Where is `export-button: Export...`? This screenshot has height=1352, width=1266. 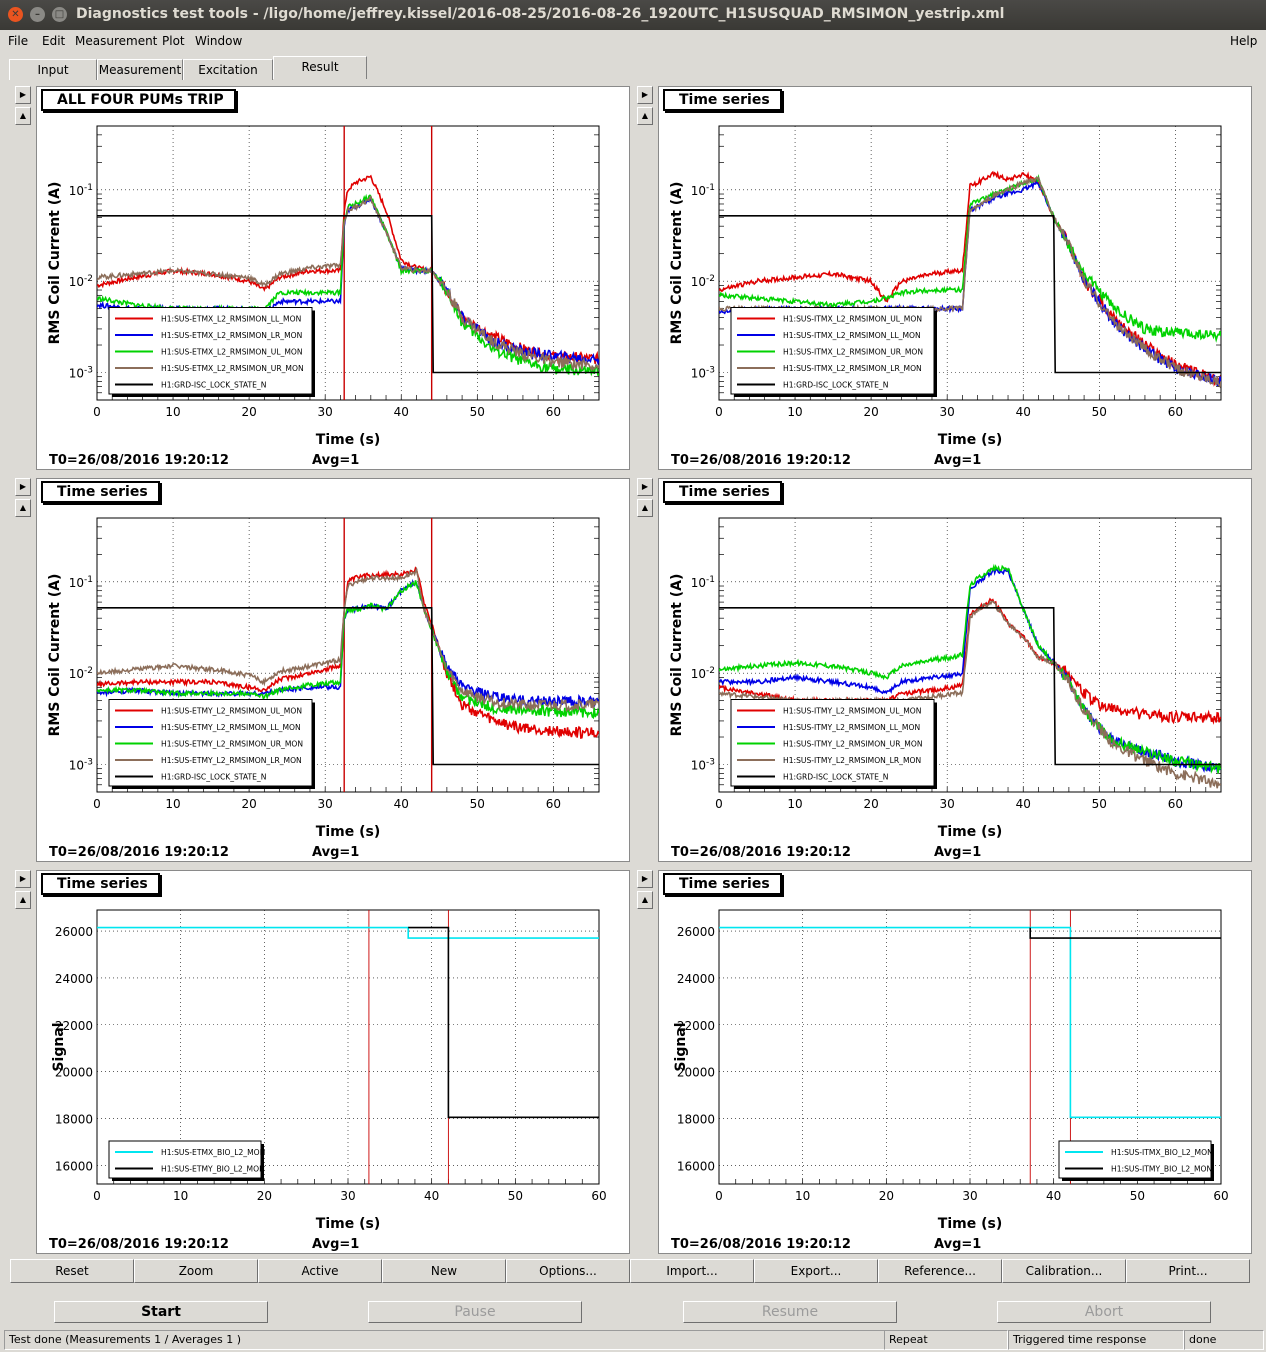 export-button: Export... is located at coordinates (816, 1271).